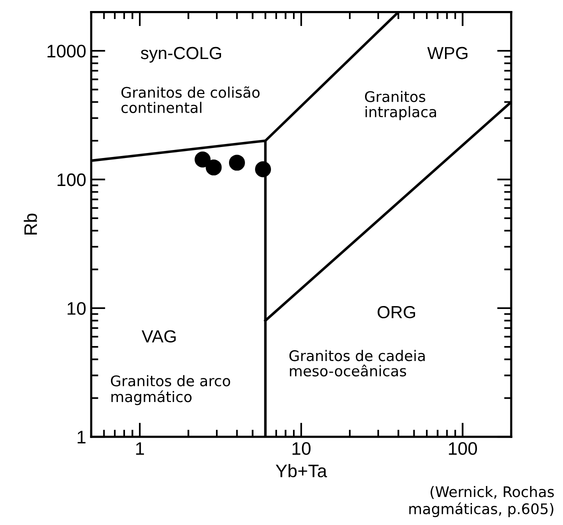  Describe the element at coordinates (181, 54) in the screenshot. I see `annotation: syn-COLG` at that location.